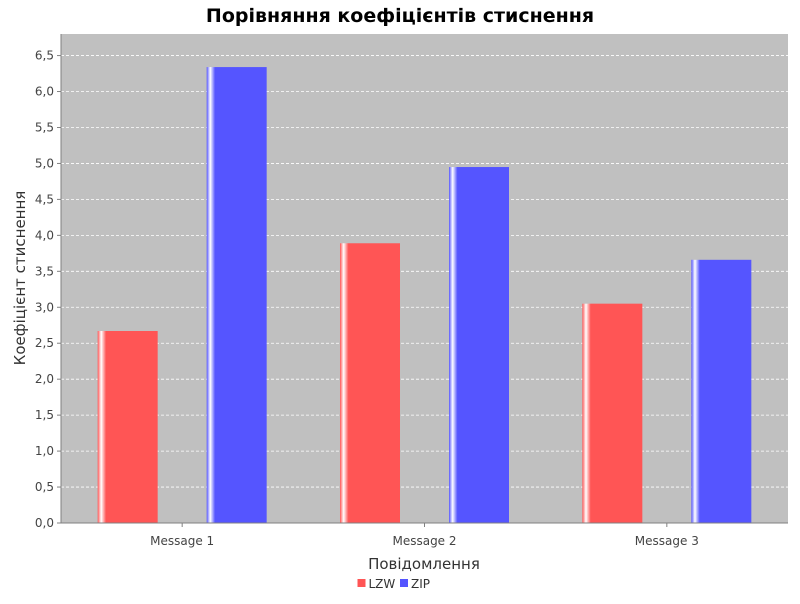 This screenshot has height=604, width=800. I want to click on y-tick-label: 2,5, so click(44, 343).